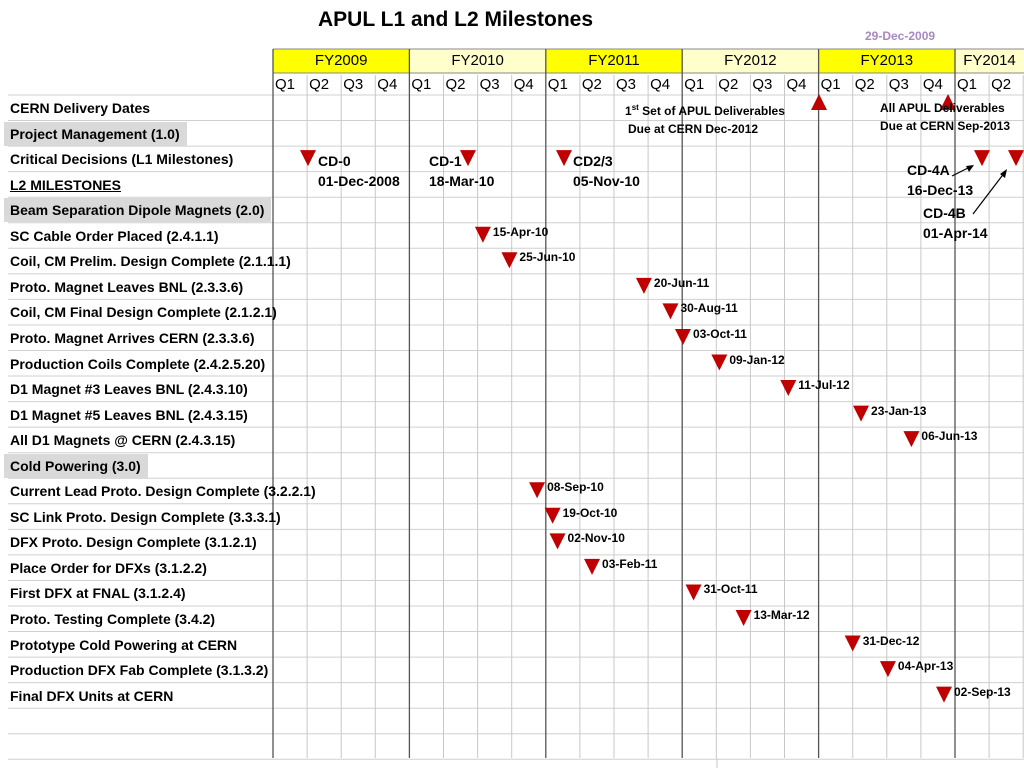 The image size is (1024, 768). What do you see at coordinates (133, 542) in the screenshot?
I see `row-label: DFX Proto. Design Complete (3.1.2.1)` at bounding box center [133, 542].